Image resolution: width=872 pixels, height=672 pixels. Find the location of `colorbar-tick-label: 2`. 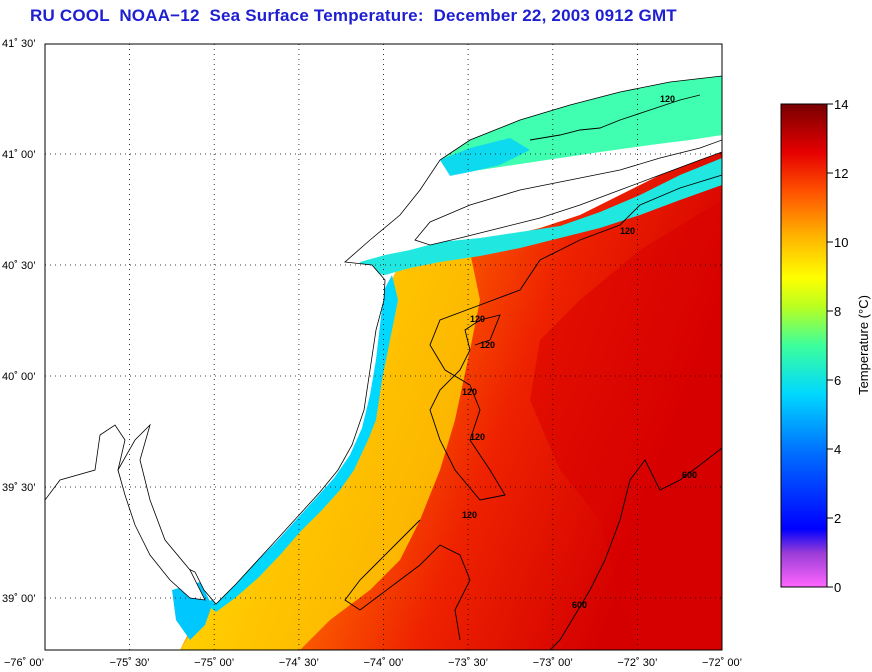

colorbar-tick-label: 2 is located at coordinates (837, 518).